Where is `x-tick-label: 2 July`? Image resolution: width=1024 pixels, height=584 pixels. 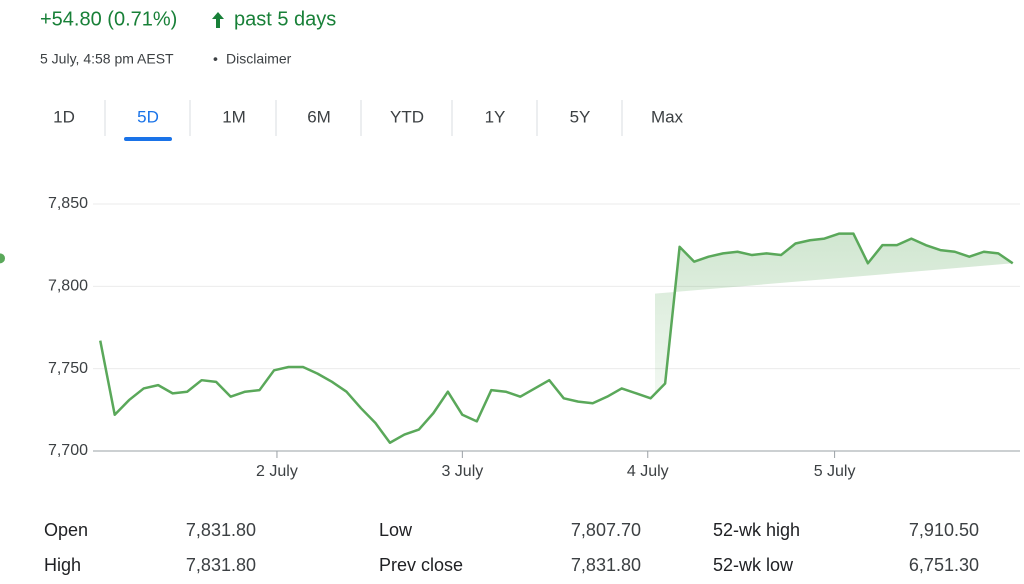 x-tick-label: 2 July is located at coordinates (277, 471).